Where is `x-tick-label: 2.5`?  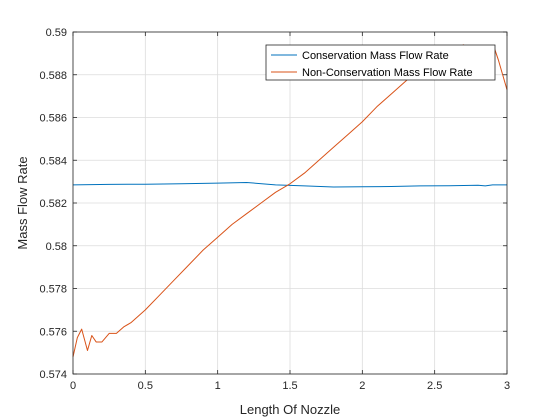
x-tick-label: 2.5 is located at coordinates (434, 386).